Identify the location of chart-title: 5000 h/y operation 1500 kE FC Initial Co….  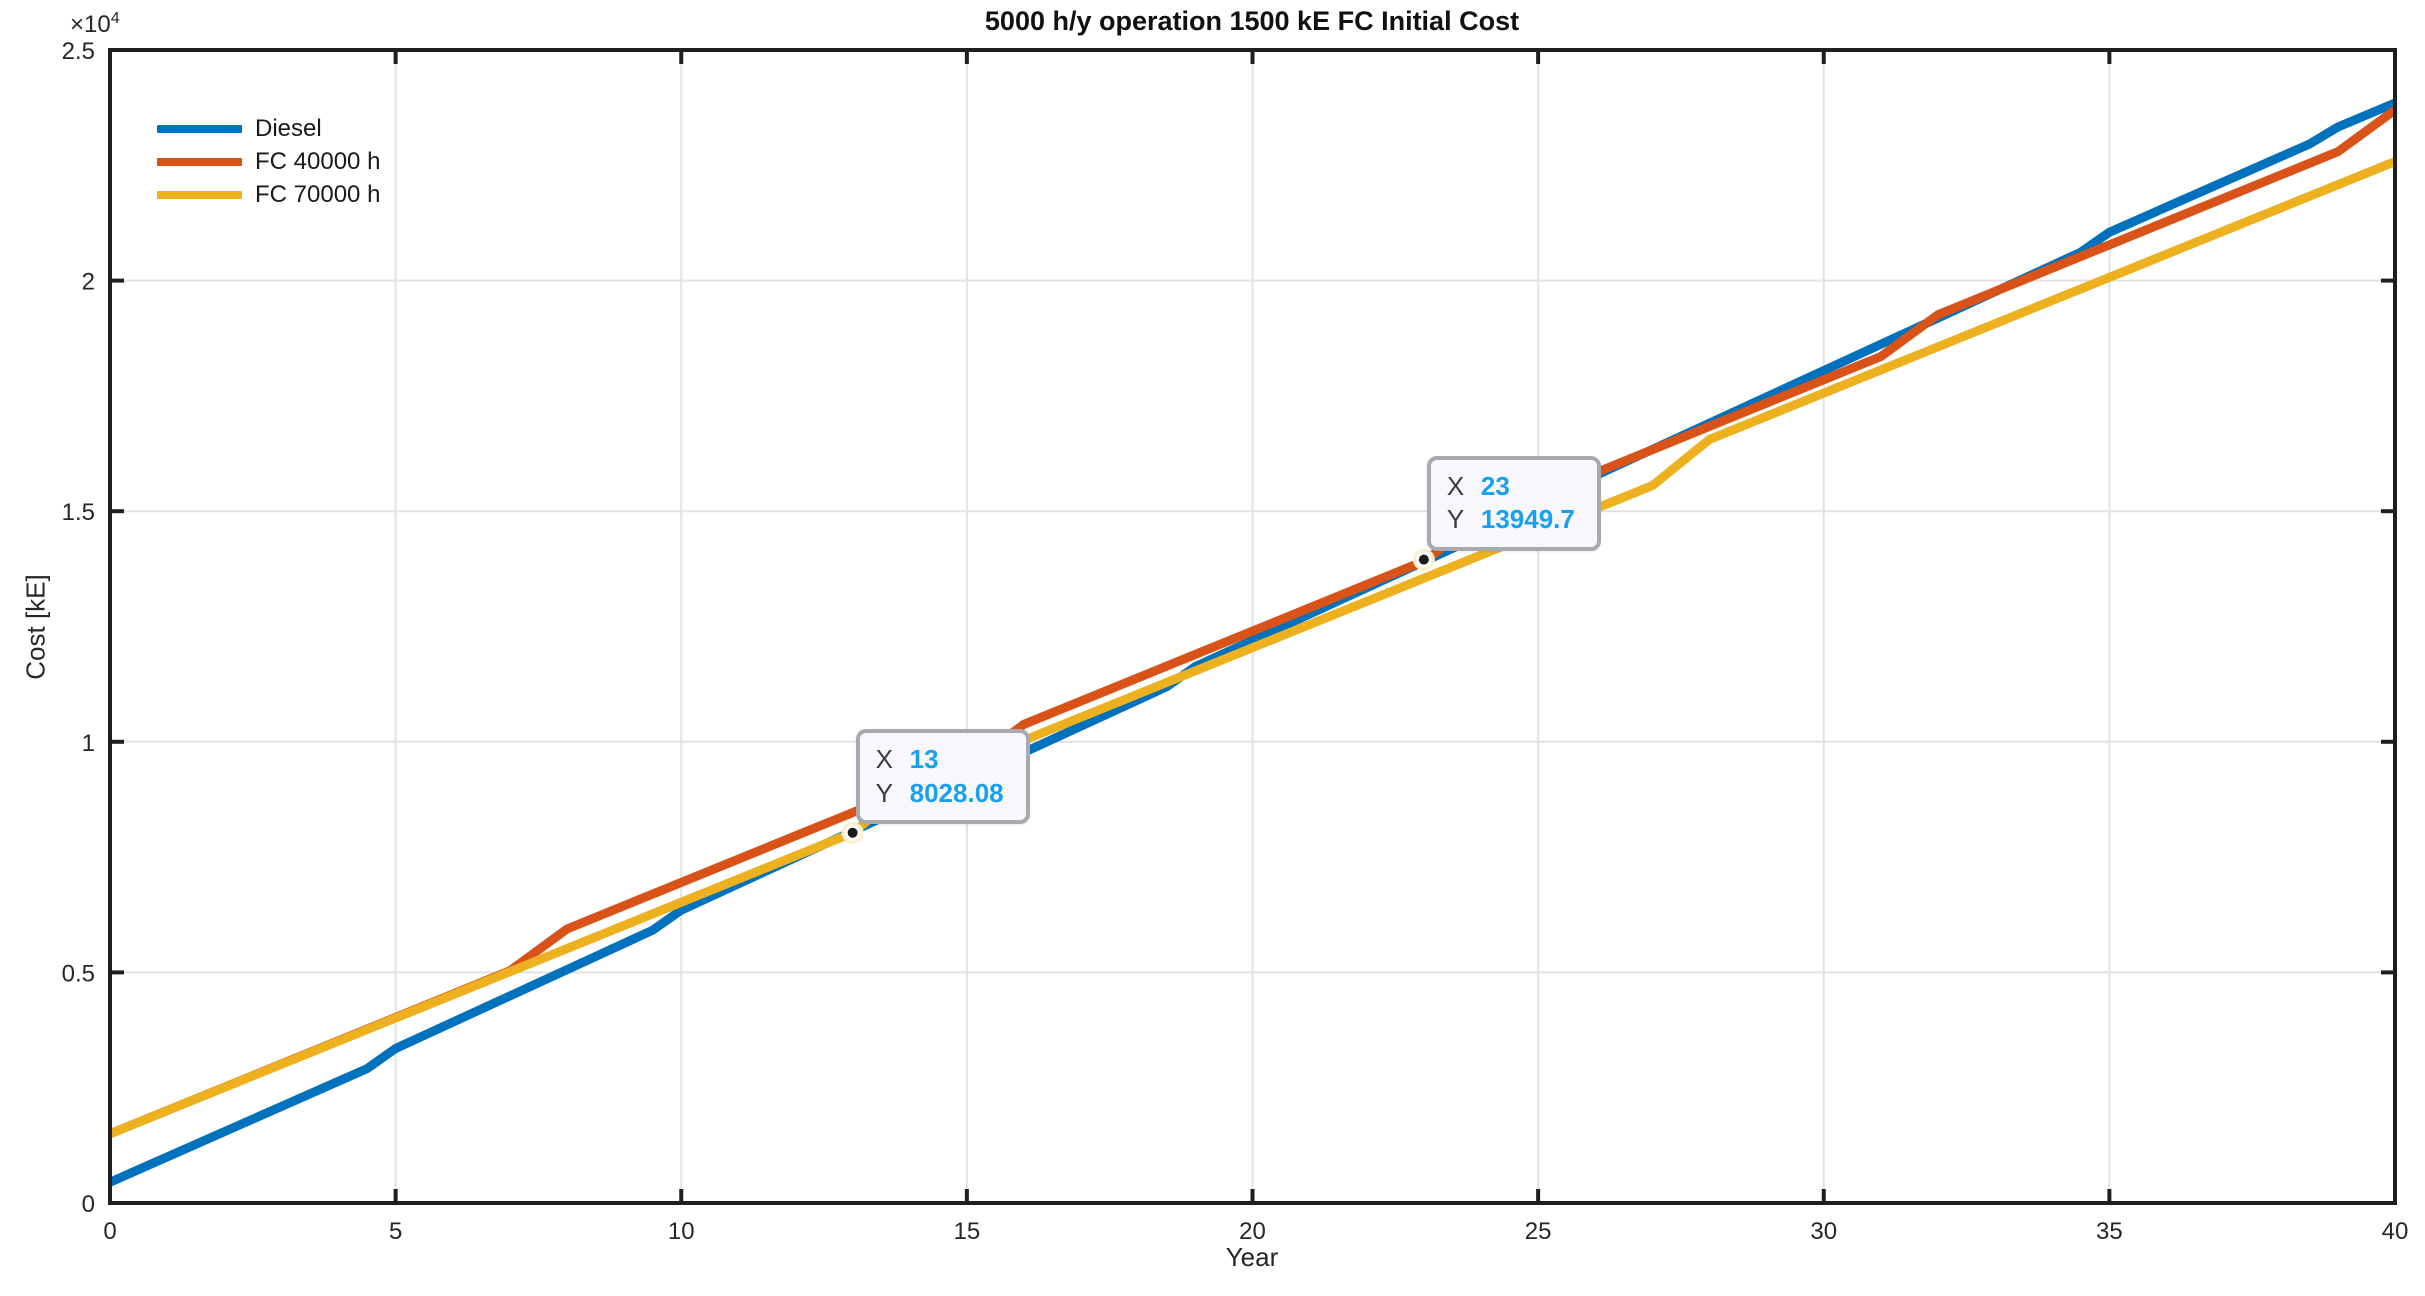
(1252, 21).